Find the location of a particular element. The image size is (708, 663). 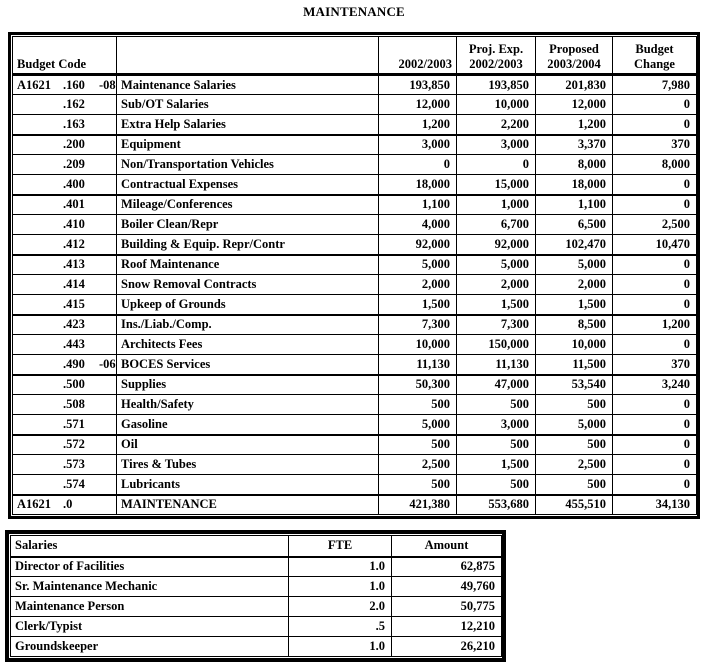

budget-code-header: Budget Code is located at coordinates (64, 56).